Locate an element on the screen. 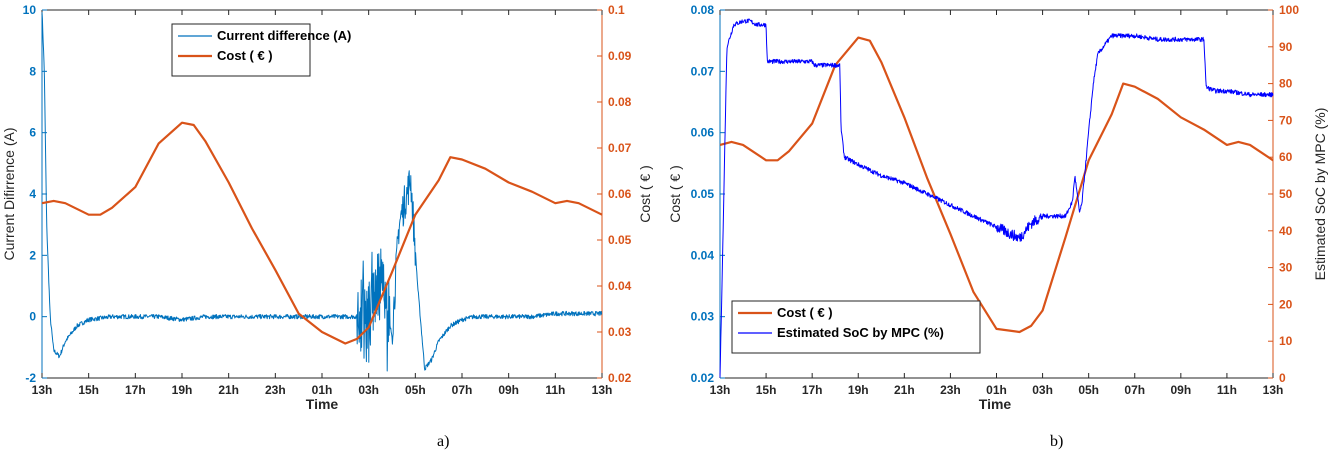  y-right-tick-label: 60 is located at coordinates (1286, 157).